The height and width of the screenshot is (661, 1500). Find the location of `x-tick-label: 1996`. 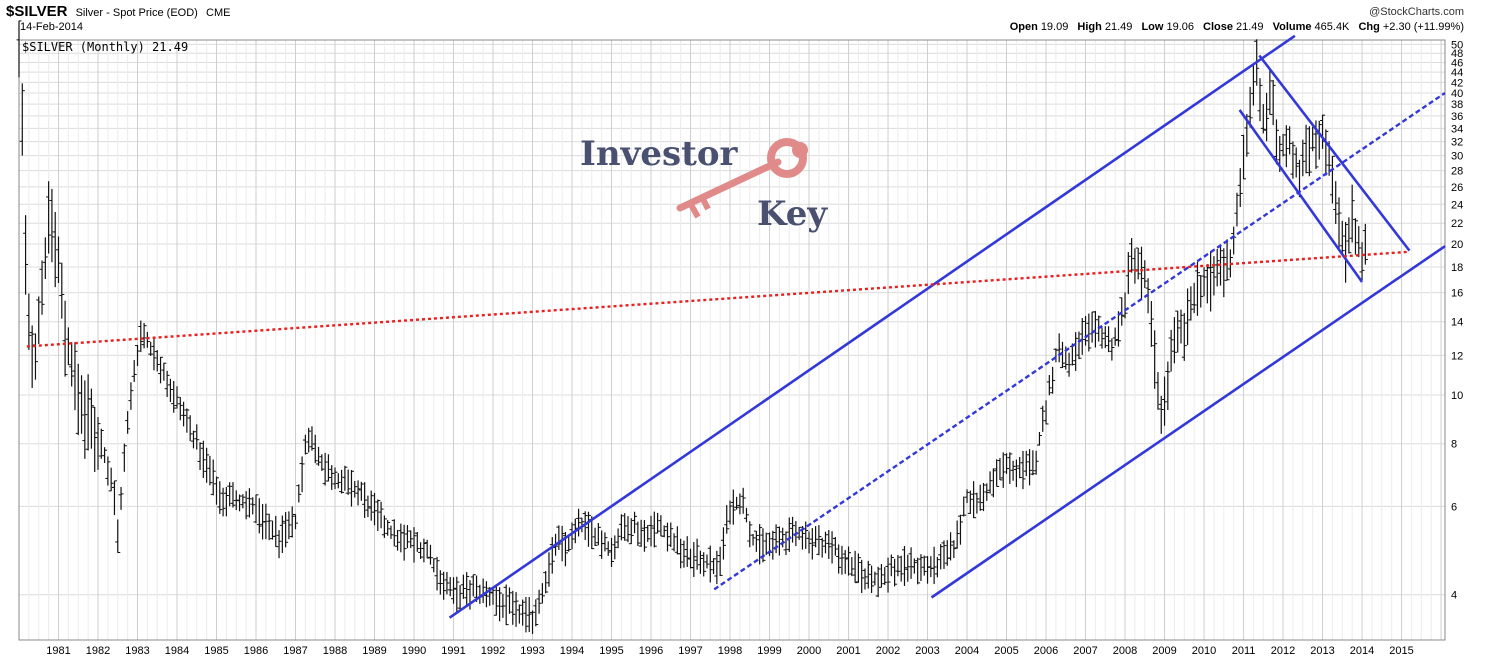

x-tick-label: 1996 is located at coordinates (651, 651).